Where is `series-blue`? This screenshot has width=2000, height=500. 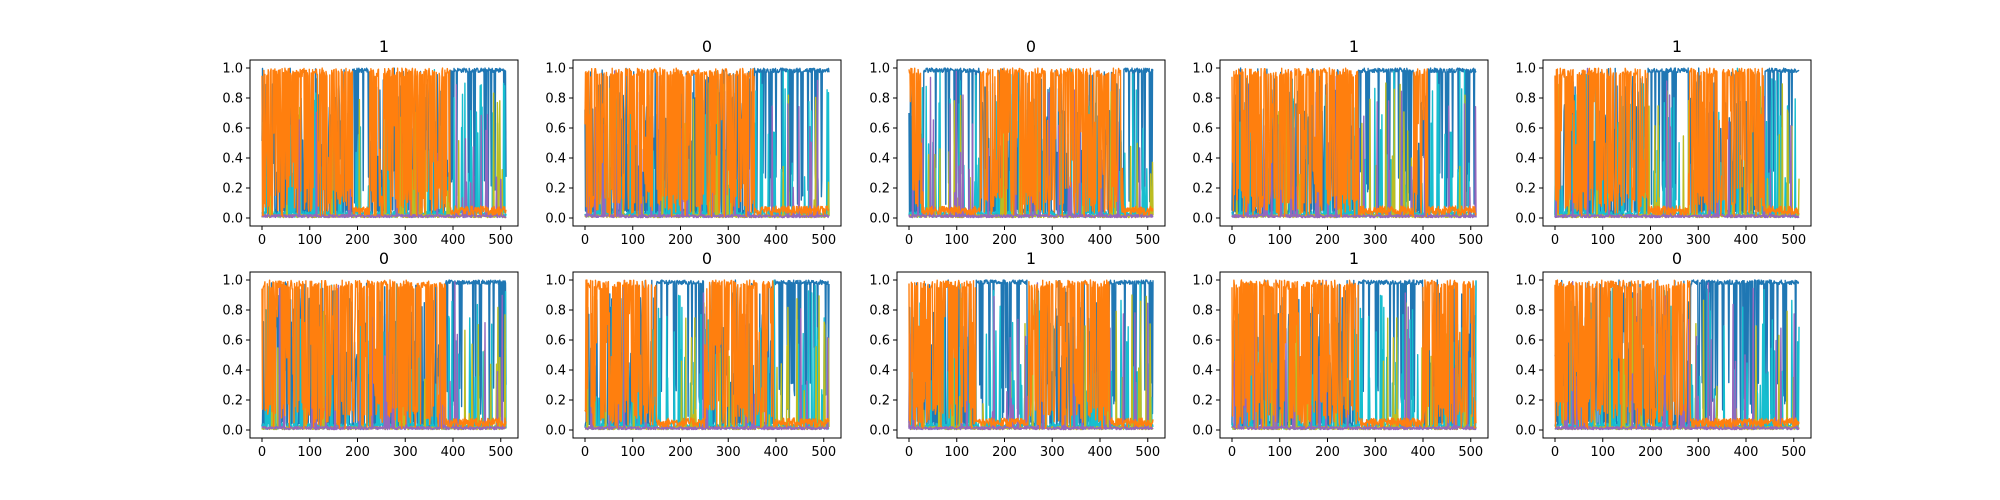
series-blue is located at coordinates (384, 142).